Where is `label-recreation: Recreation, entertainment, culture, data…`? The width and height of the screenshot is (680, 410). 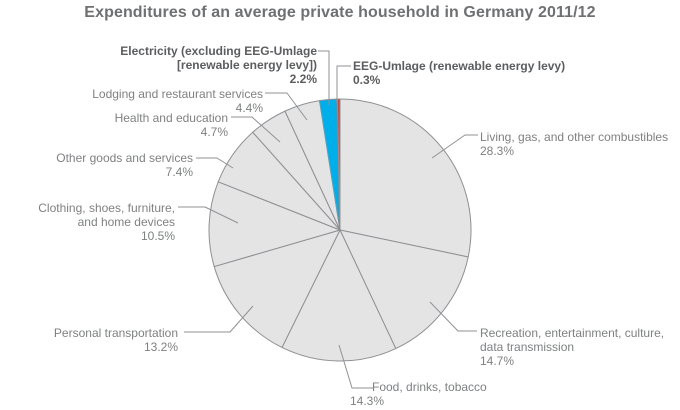
label-recreation: Recreation, entertainment, culture, data… is located at coordinates (572, 347).